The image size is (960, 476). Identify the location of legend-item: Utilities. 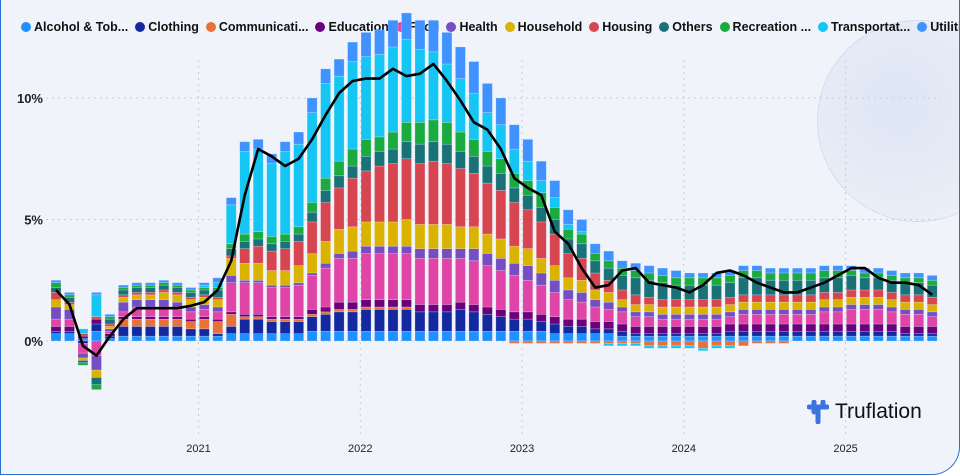
(938, 27).